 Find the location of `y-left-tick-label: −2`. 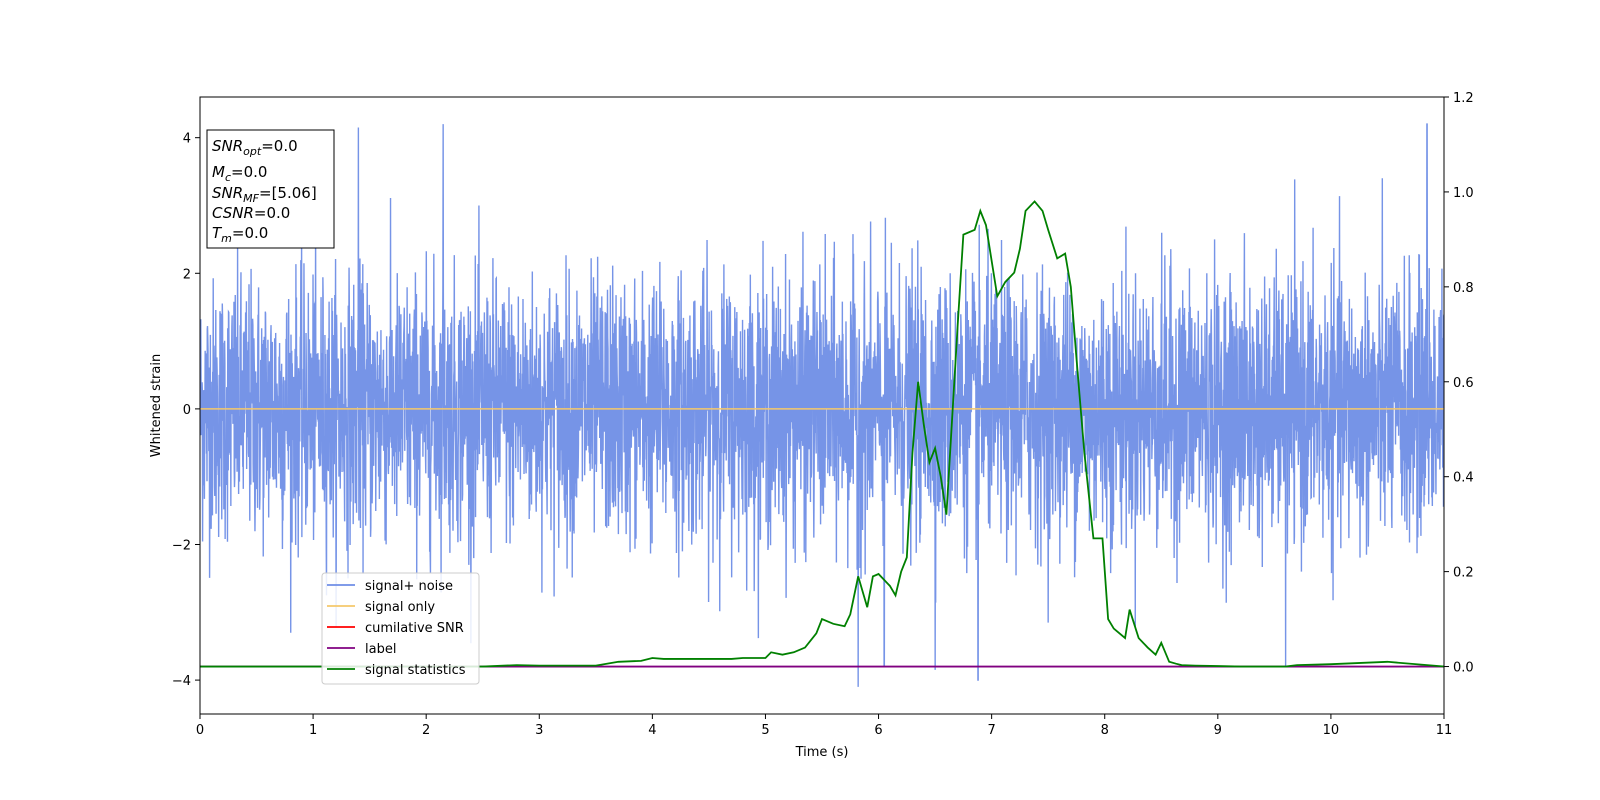

y-left-tick-label: −2 is located at coordinates (181, 545).